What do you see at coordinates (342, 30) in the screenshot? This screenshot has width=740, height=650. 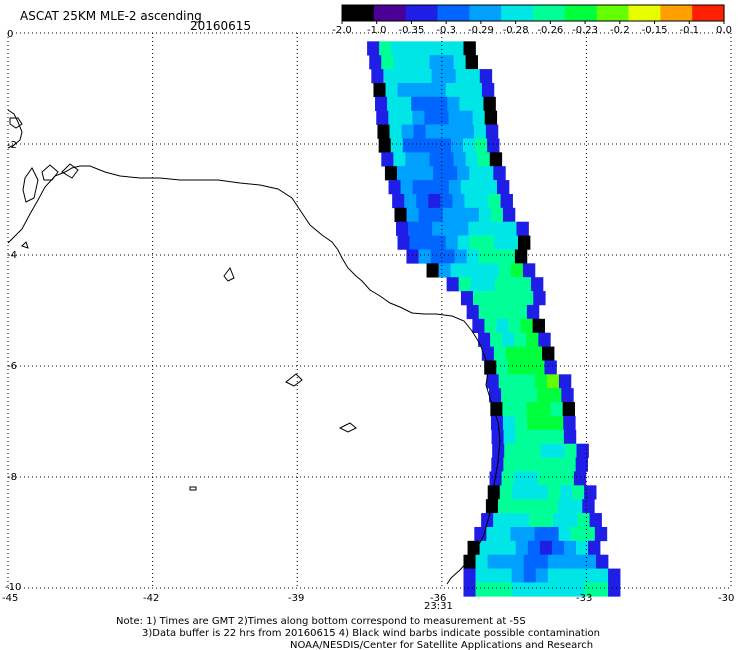 I see `colorbar-label-0: -2.0` at bounding box center [342, 30].